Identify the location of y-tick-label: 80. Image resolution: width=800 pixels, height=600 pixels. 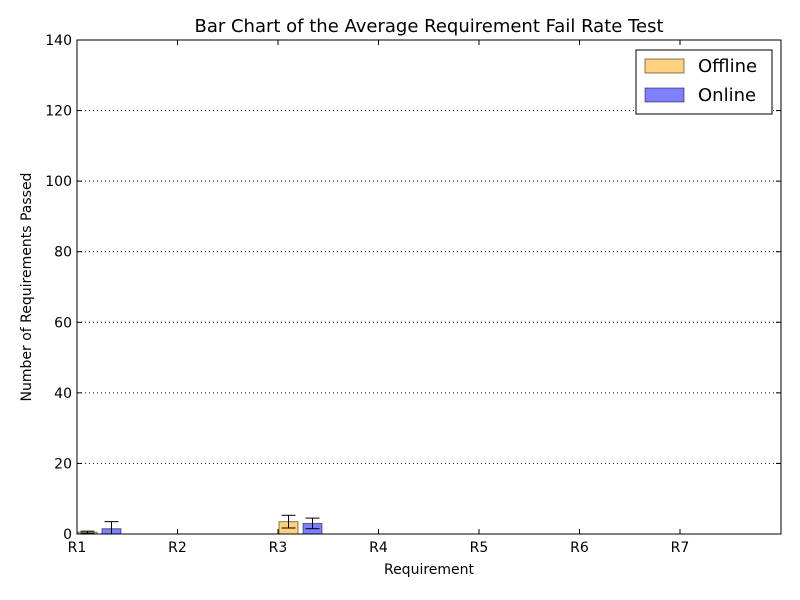
(63, 253).